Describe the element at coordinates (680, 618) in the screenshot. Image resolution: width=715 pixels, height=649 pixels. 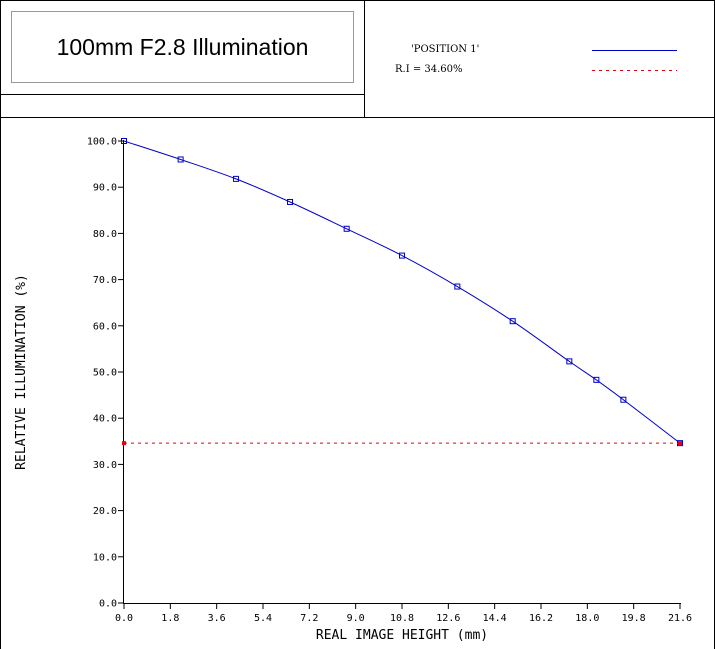
I see `x-tick-label: 21.6` at that location.